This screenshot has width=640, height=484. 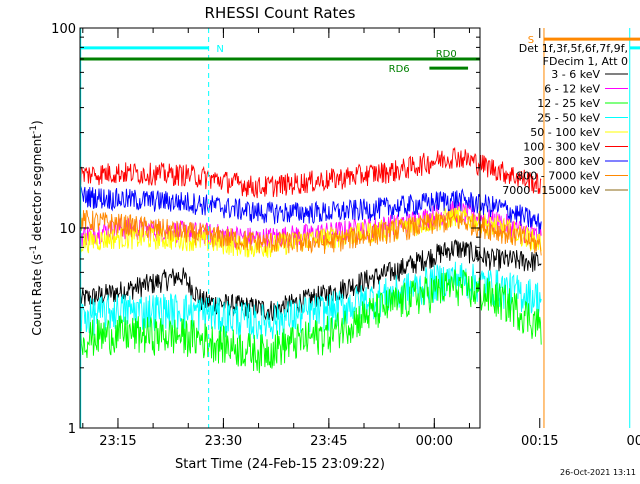 I want to click on y-tick-label: 1, so click(x=72, y=429).